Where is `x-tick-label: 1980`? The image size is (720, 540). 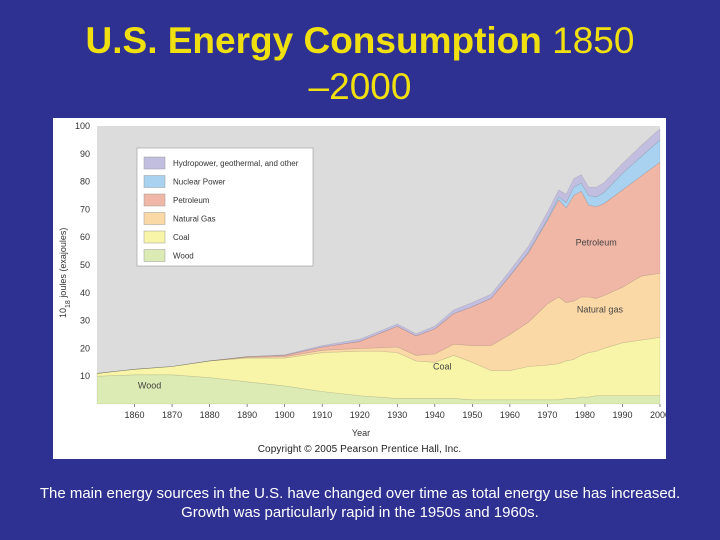
x-tick-label: 1980 is located at coordinates (585, 415).